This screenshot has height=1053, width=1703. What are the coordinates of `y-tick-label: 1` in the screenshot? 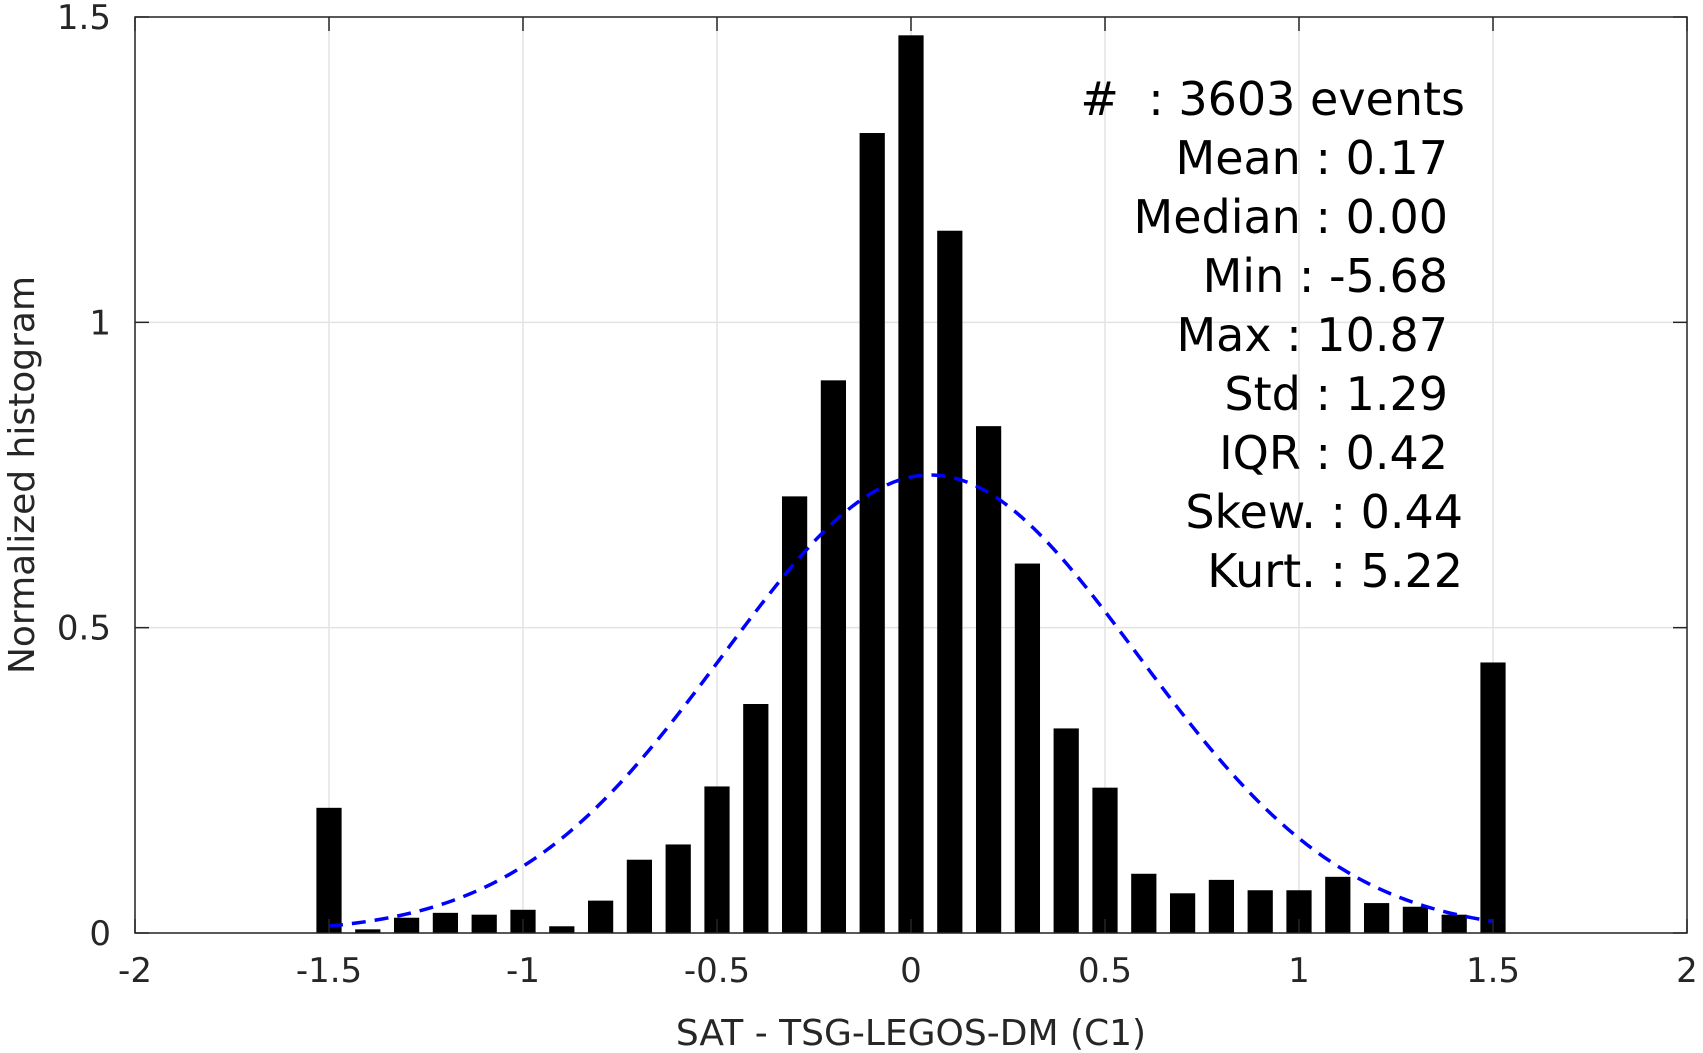 It's located at (100, 323).